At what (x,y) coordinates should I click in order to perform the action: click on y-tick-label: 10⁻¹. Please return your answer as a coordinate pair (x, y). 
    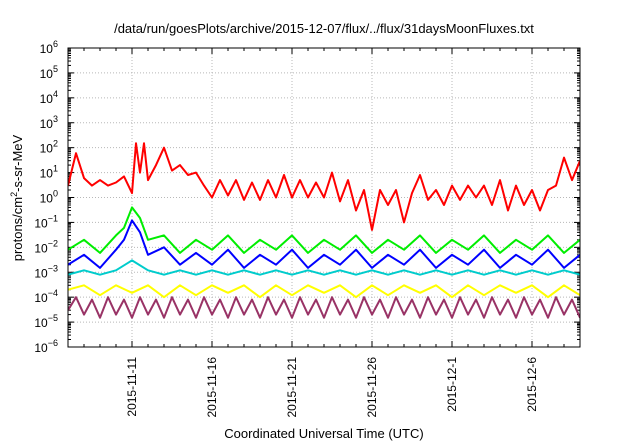
    Looking at the image, I should click on (46, 221).